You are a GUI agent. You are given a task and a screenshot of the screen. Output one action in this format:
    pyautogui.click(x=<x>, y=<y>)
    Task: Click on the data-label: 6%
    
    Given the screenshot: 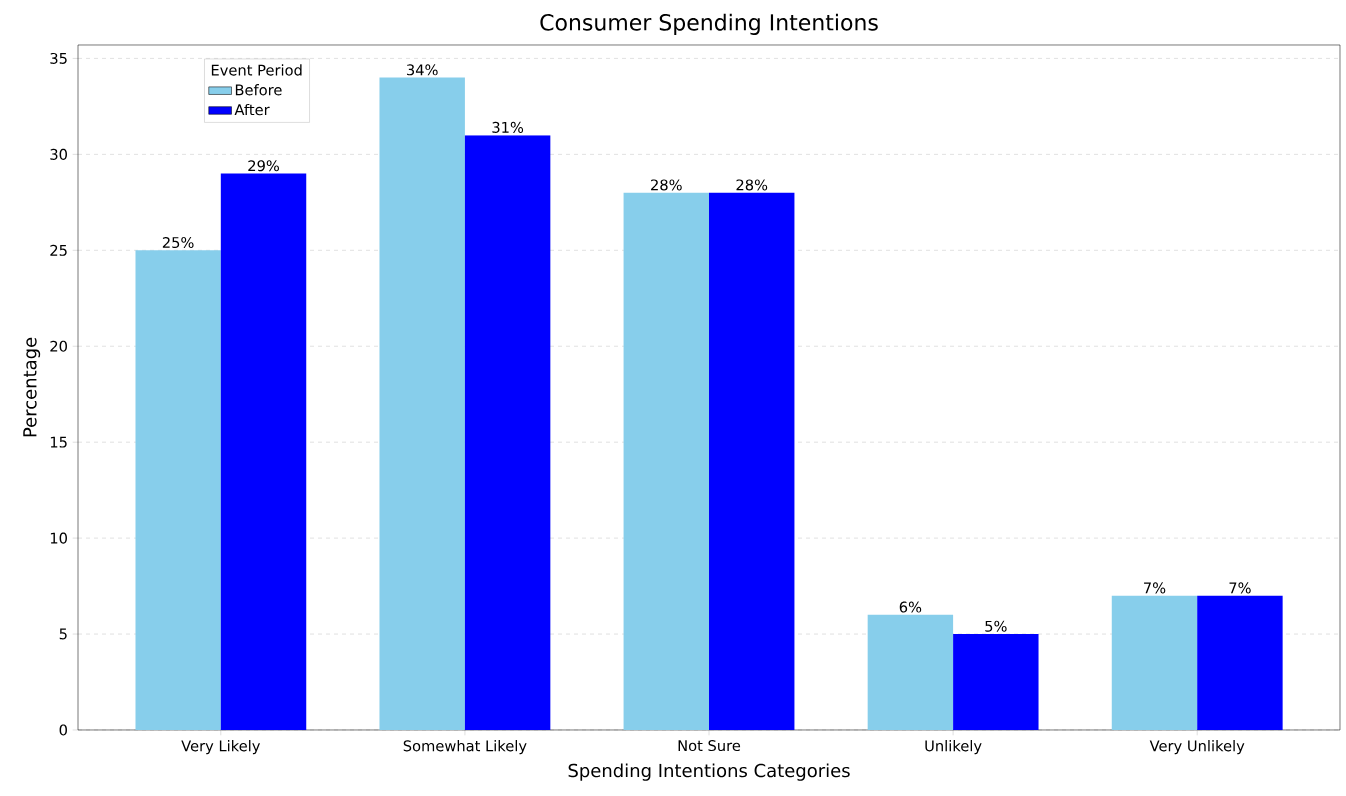 What is the action you would take?
    pyautogui.click(x=910, y=607)
    